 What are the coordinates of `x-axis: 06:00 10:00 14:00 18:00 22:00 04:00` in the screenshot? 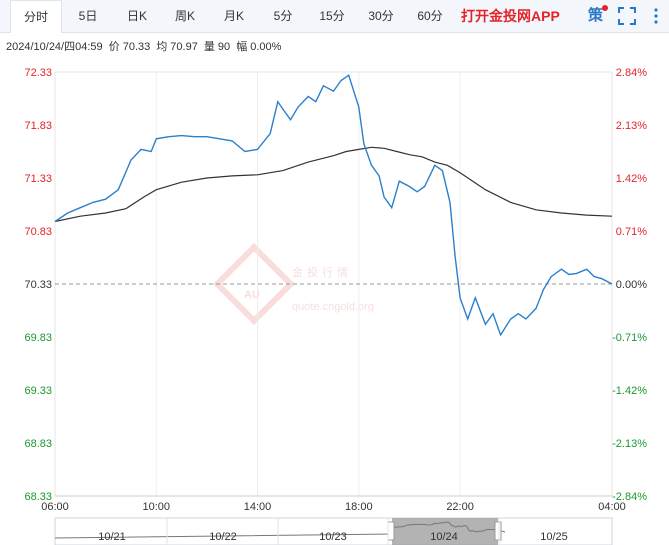 It's located at (333, 504).